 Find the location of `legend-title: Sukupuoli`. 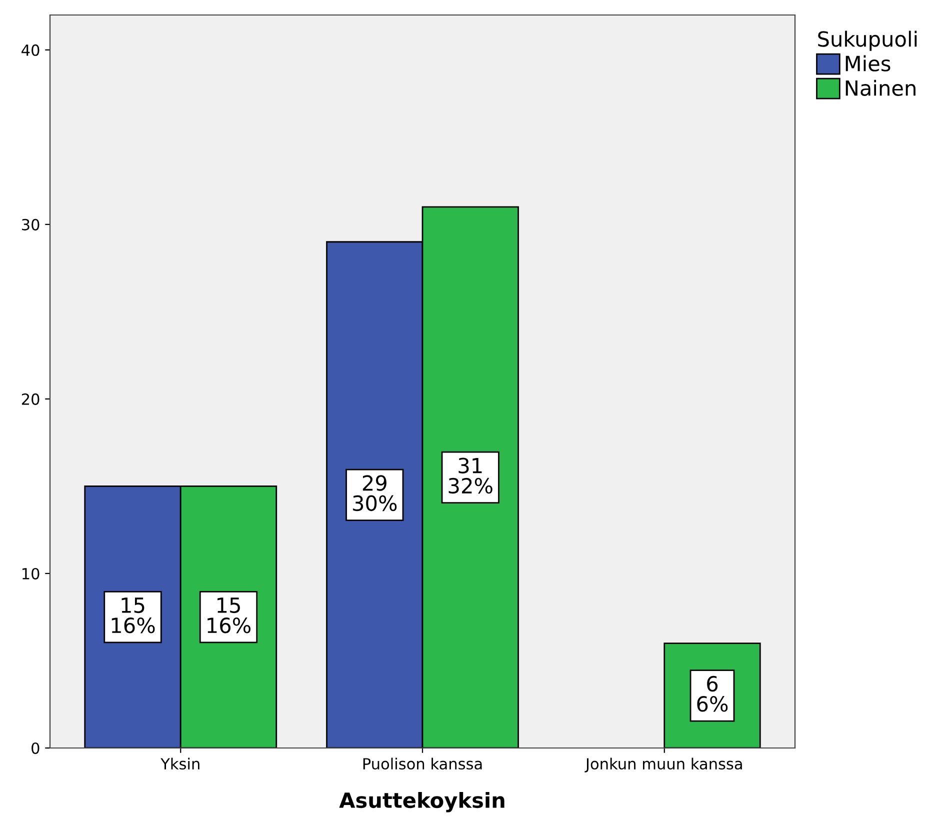

legend-title: Sukupuoli is located at coordinates (867, 40).